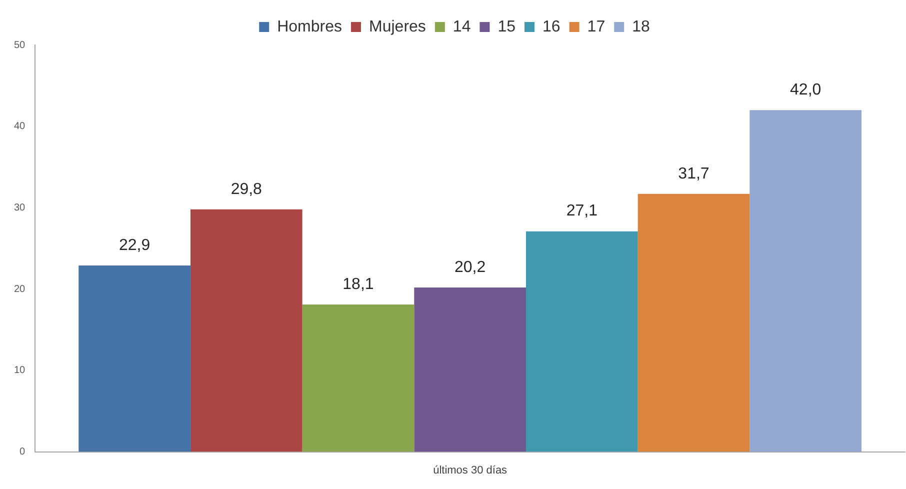 This screenshot has height=489, width=906. What do you see at coordinates (806, 89) in the screenshot?
I see `data-label: 42,0` at bounding box center [806, 89].